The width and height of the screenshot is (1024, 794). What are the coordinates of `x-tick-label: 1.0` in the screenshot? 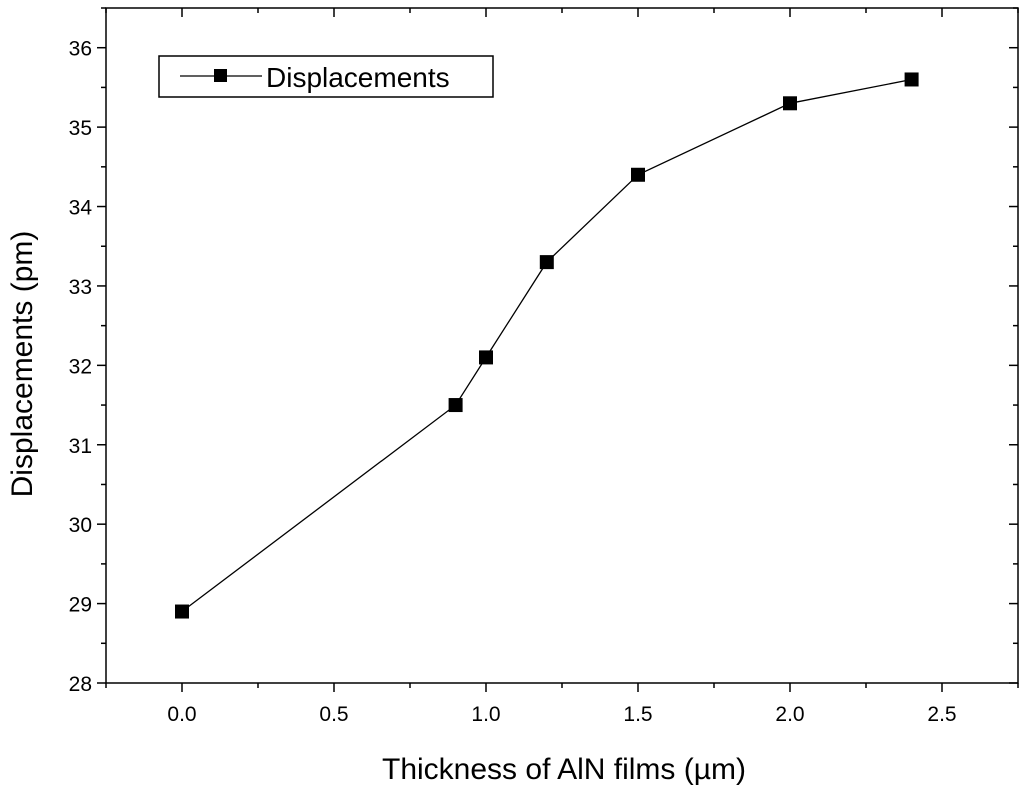 It's located at (485, 714).